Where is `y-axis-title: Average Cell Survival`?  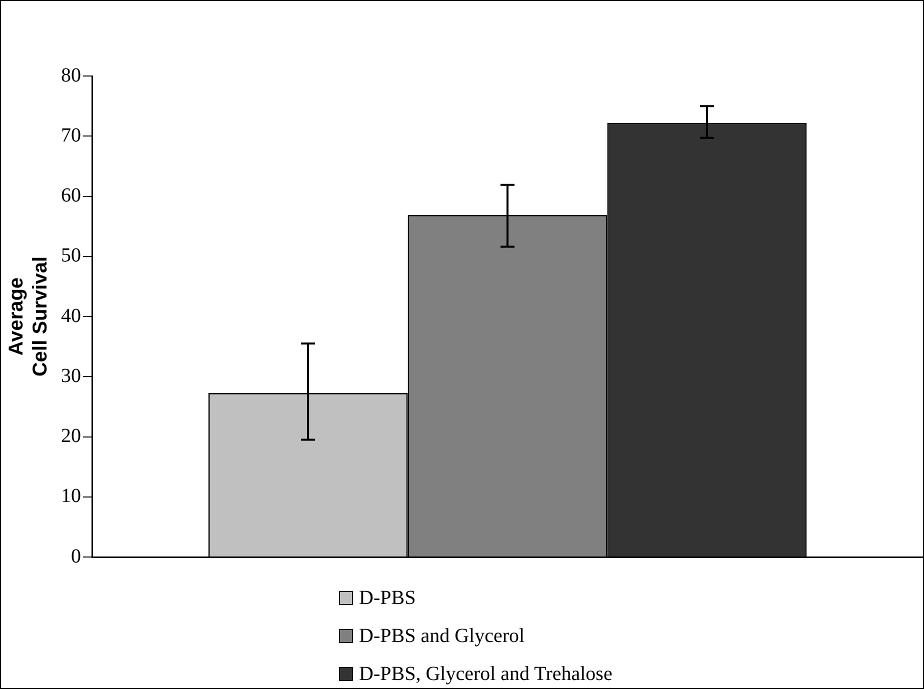 y-axis-title: Average Cell Survival is located at coordinates (29, 316).